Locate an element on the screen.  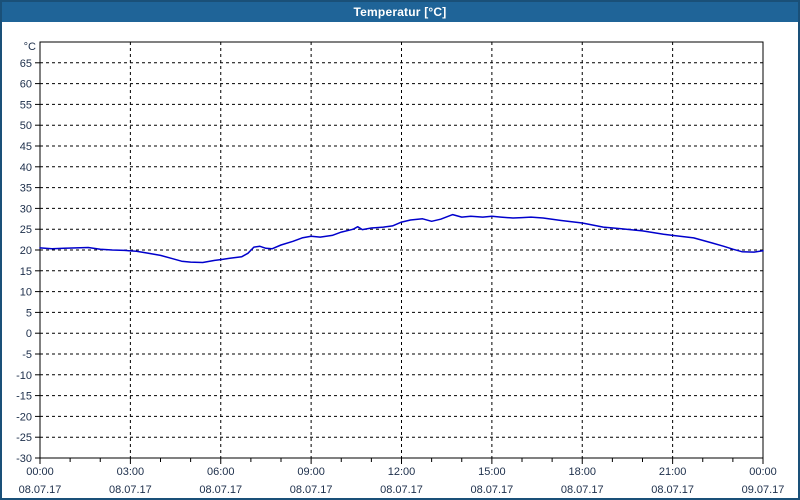
y-tick-label: 5 is located at coordinates (29, 313).